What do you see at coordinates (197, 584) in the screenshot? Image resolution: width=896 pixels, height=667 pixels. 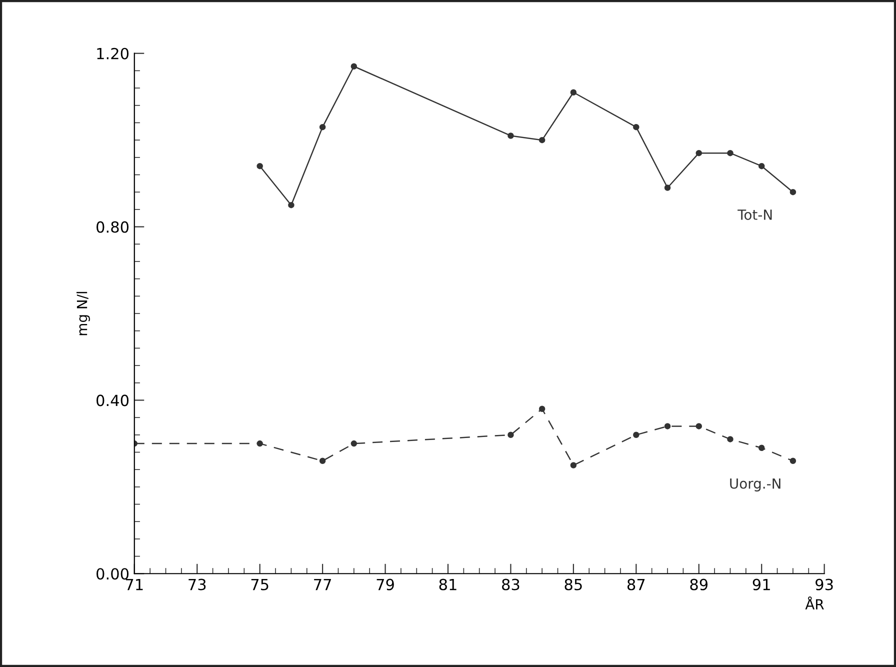 I see `x-tick-label: 73` at bounding box center [197, 584].